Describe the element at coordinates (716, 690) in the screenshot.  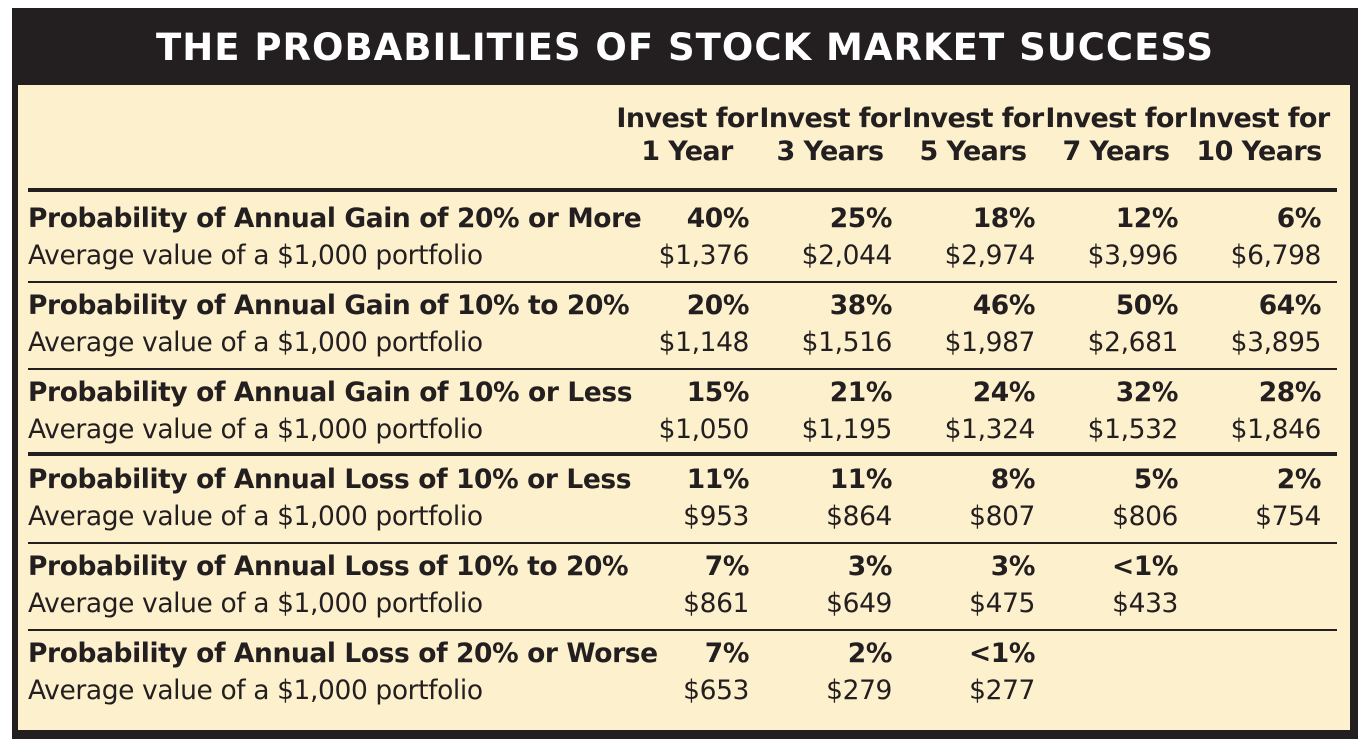
I see `average-cell: $653` at that location.